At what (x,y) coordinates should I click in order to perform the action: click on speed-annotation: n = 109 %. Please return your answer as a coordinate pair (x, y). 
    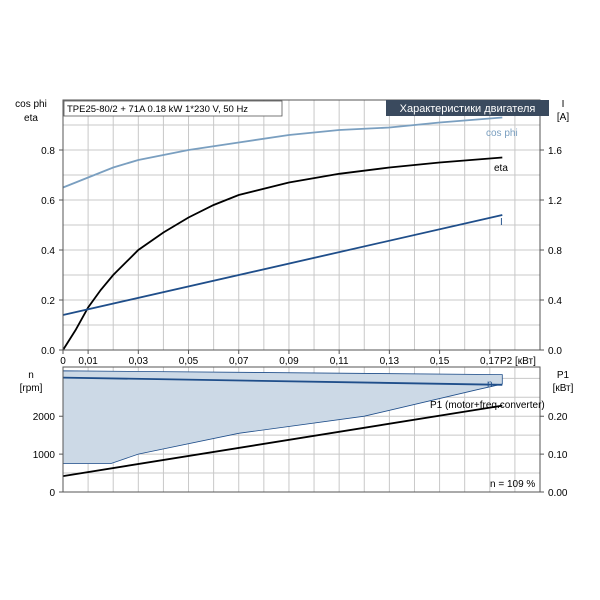
    Looking at the image, I should click on (512, 484).